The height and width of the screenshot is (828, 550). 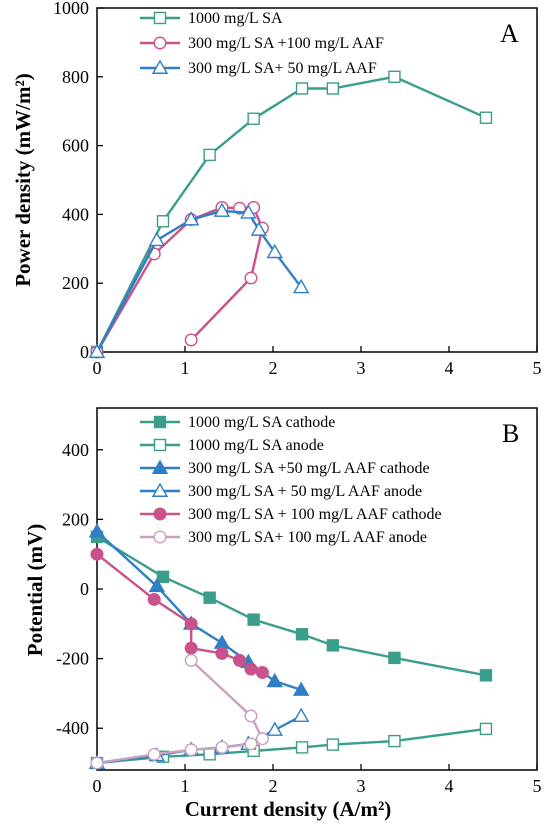 I want to click on y-tick-label: 1000, so click(x=71, y=9).